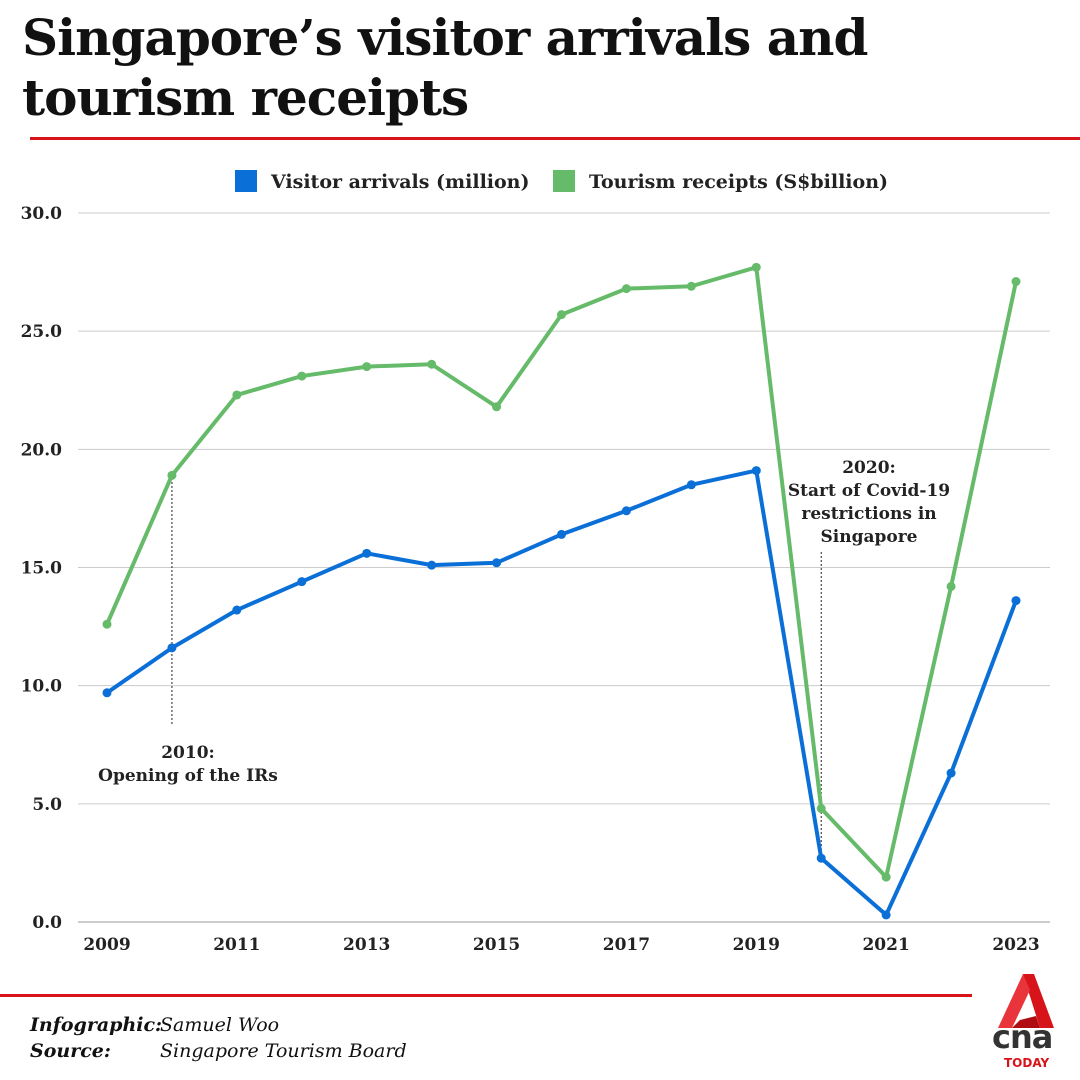 The image size is (1080, 1080). I want to click on x-tick-label: 2015, so click(496, 945).